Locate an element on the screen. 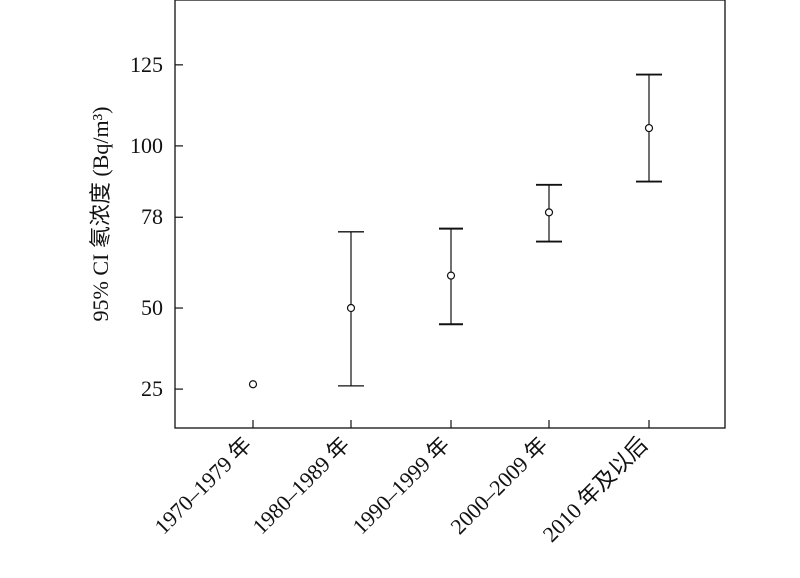 This screenshot has height=578, width=800. y-tick-label: 125 is located at coordinates (146, 64).